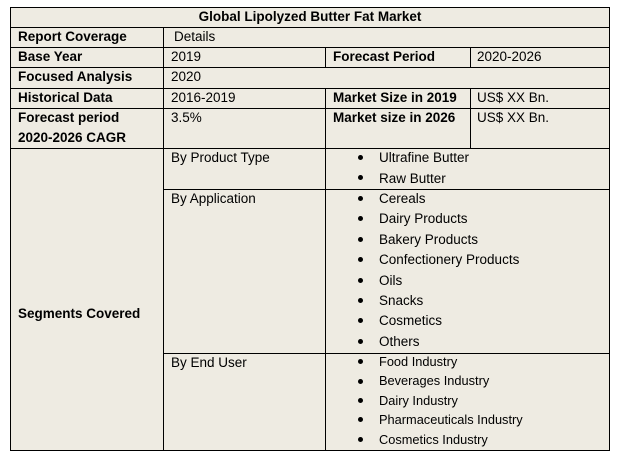  I want to click on historical-data-value: 2016-2019, so click(203, 97).